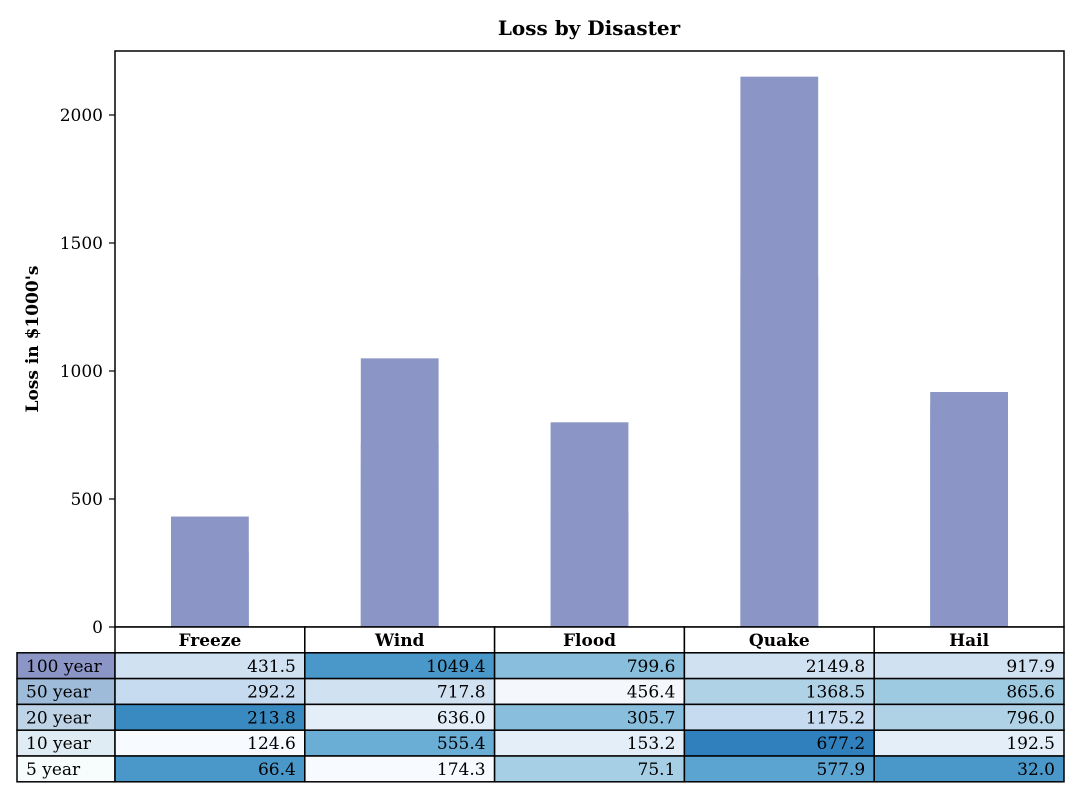 The height and width of the screenshot is (797, 1080). Describe the element at coordinates (271, 667) in the screenshot. I see `table-cell-value: 431.5` at that location.